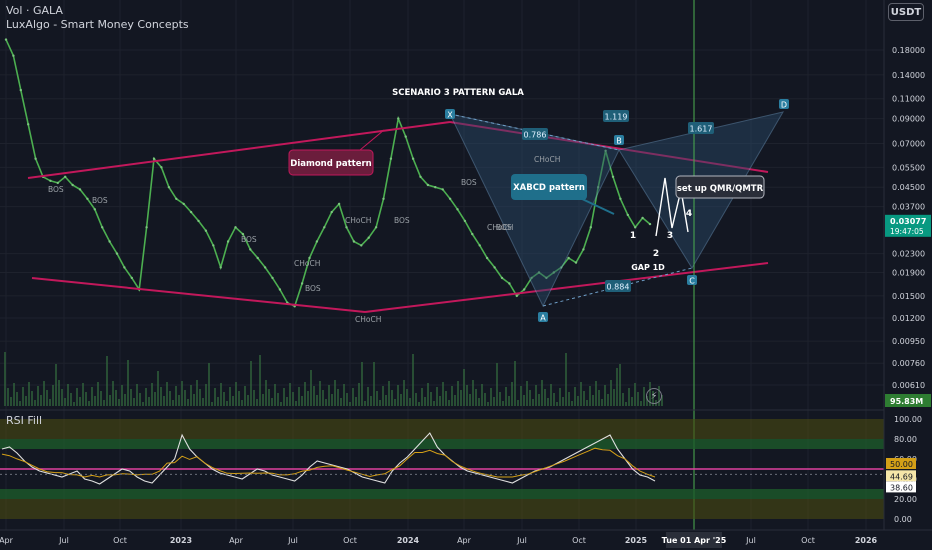 The height and width of the screenshot is (550, 932). What do you see at coordinates (330, 164) in the screenshot?
I see `diamond-callout-text: Diamond pattern` at bounding box center [330, 164].